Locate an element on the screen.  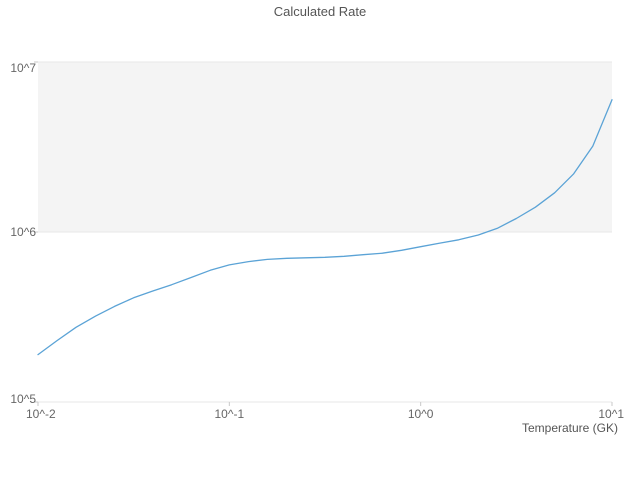
x-tick-label: 10^-2 is located at coordinates (41, 414).